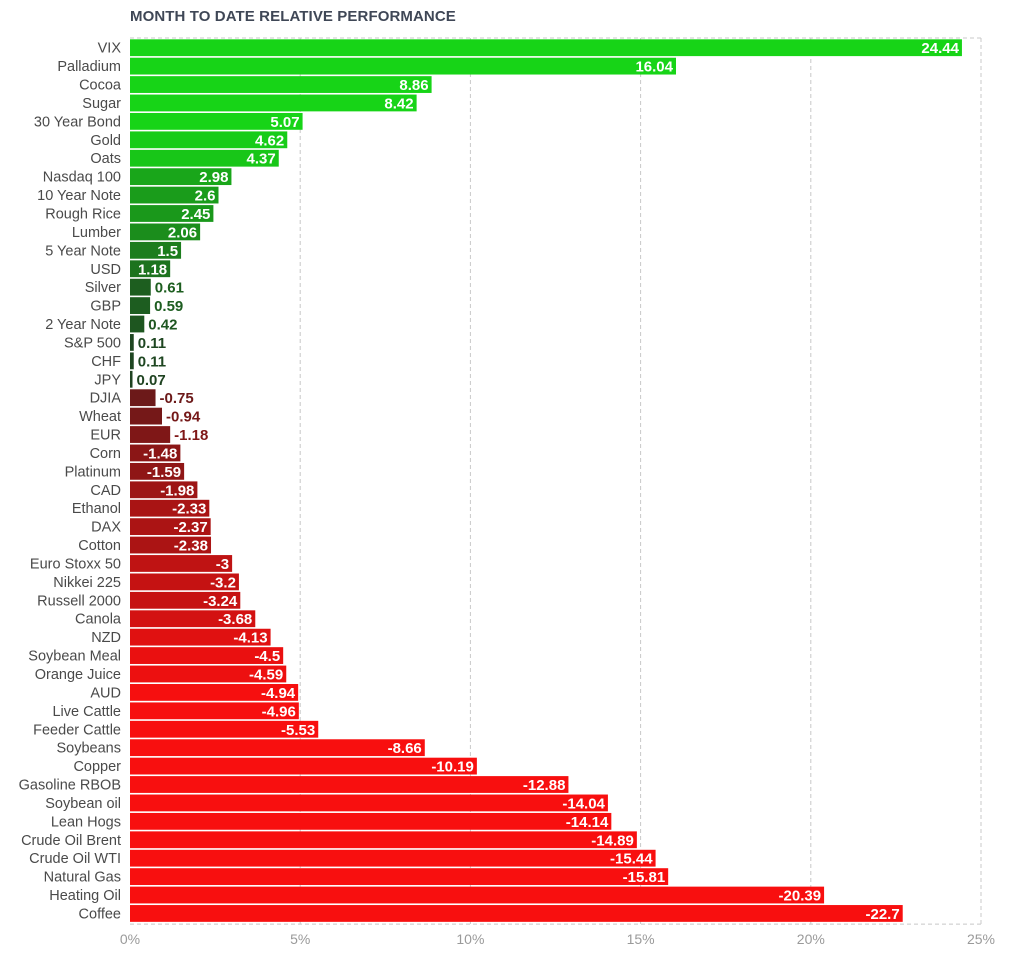  I want to click on value-label: -1.18, so click(191, 435).